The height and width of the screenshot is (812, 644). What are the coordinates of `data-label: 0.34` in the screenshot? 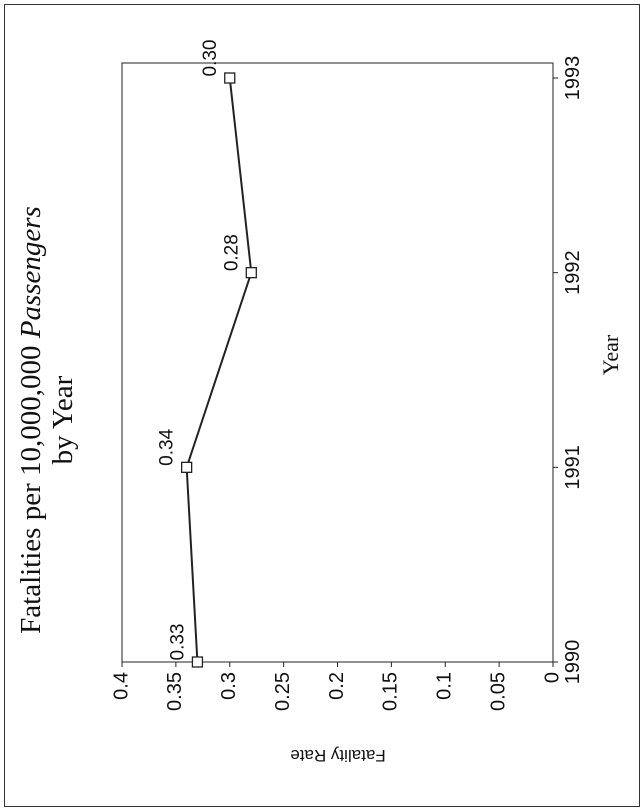 It's located at (167, 446).